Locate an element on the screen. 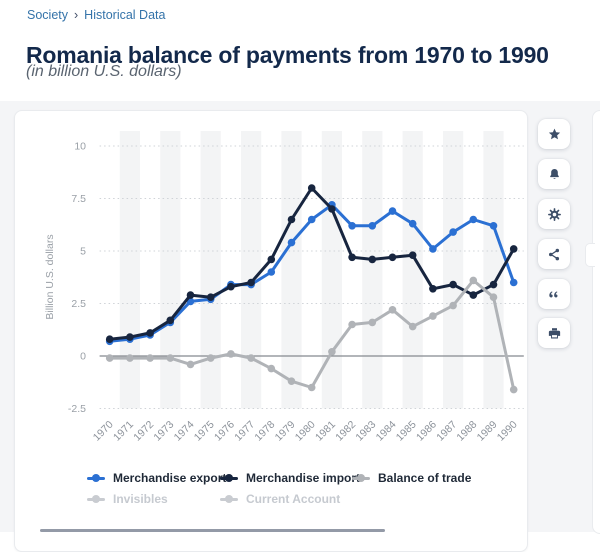  x-tick-label: 1982 is located at coordinates (345, 431).